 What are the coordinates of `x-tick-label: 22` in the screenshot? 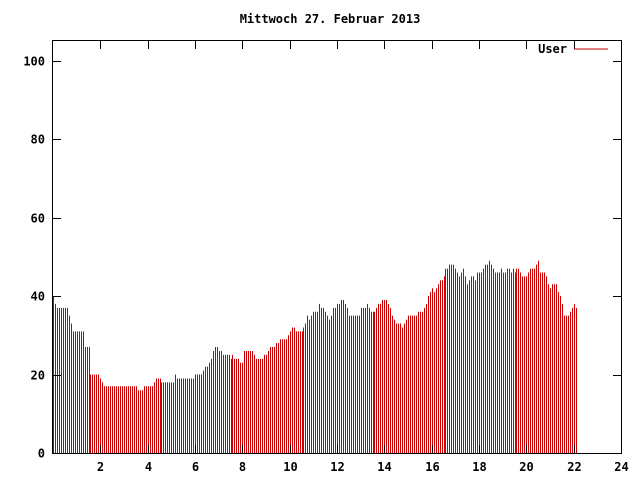 It's located at (574, 467).